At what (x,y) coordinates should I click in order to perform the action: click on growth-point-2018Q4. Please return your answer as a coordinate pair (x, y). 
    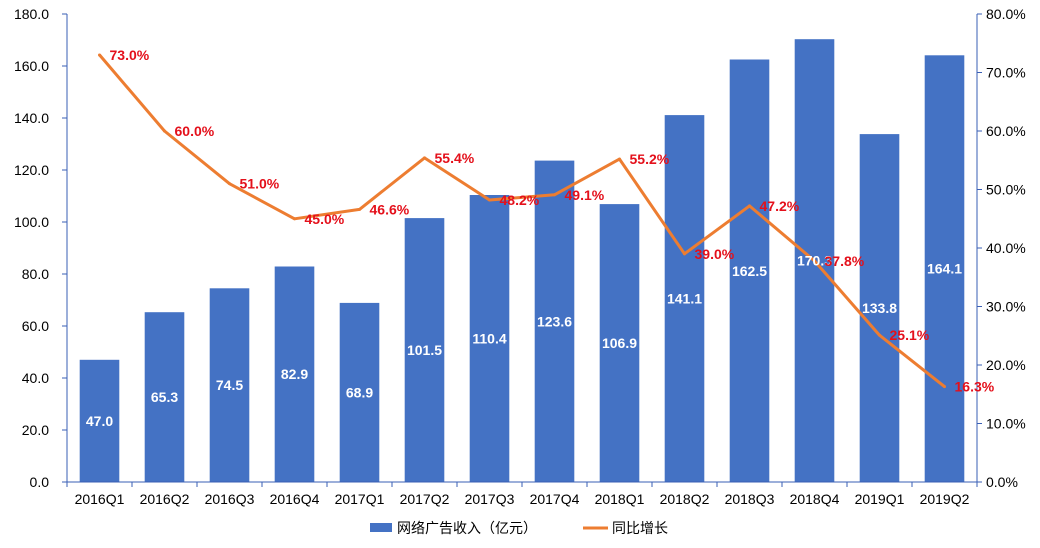
    Looking at the image, I should click on (814, 261).